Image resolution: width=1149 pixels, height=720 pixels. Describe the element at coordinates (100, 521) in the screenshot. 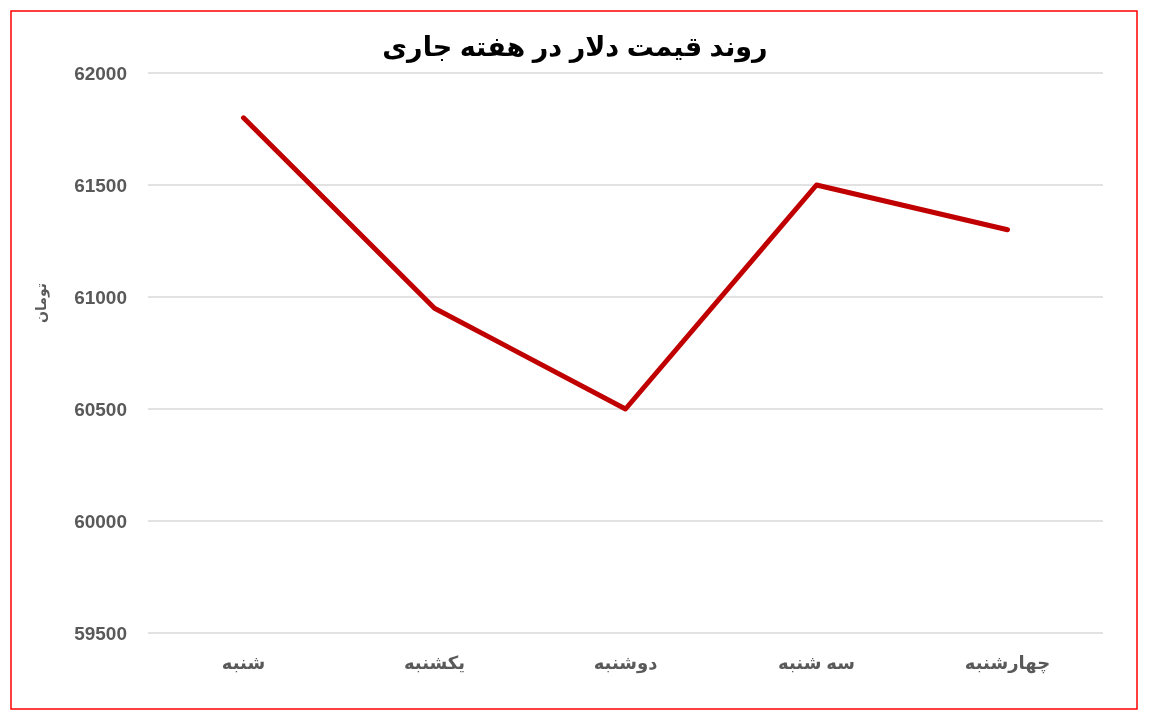

I see `y-tick-label: 60000` at that location.